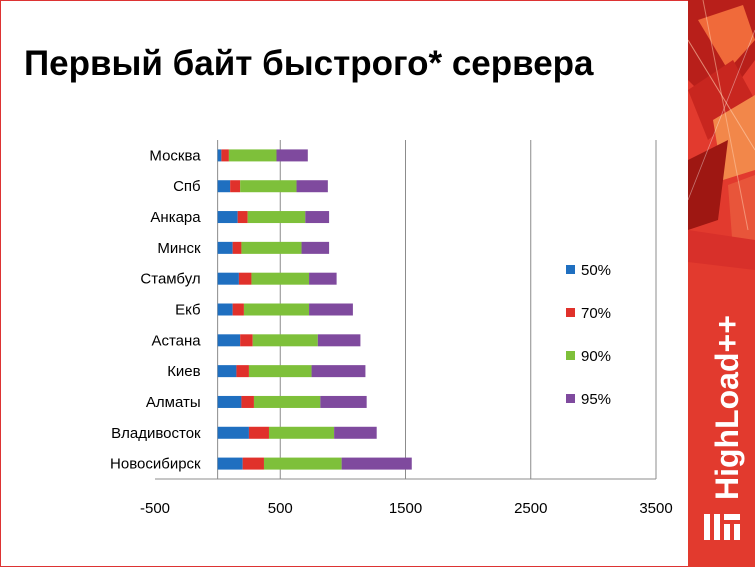  I want to click on highload-brand-band: HighLoad++, so click(721, 283).